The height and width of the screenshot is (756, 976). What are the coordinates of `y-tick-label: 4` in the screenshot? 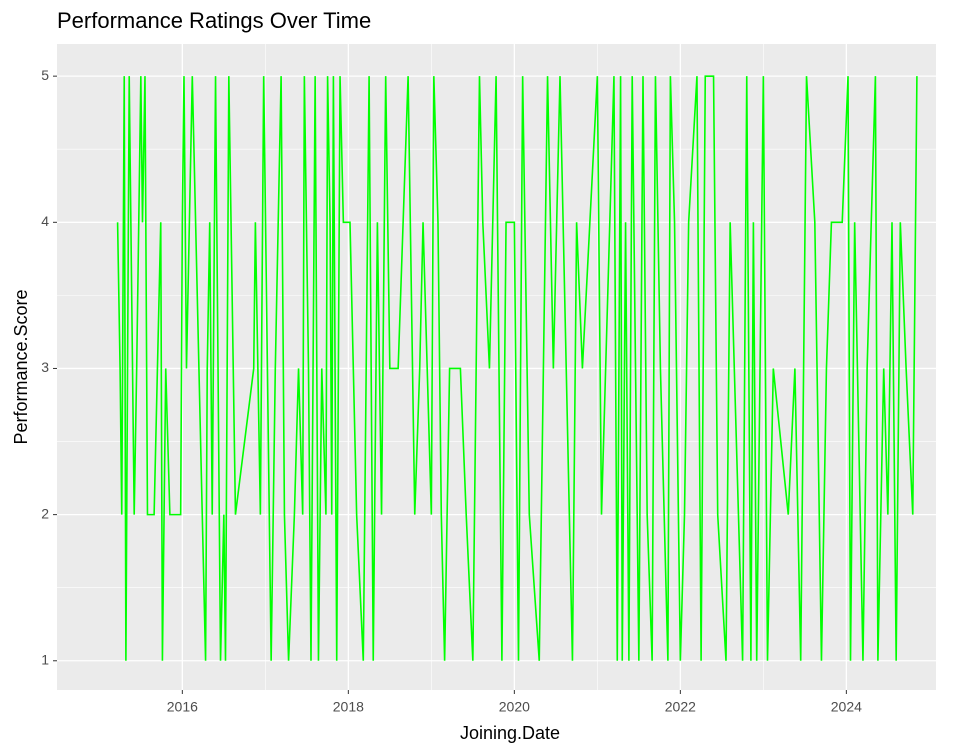 It's located at (45, 221).